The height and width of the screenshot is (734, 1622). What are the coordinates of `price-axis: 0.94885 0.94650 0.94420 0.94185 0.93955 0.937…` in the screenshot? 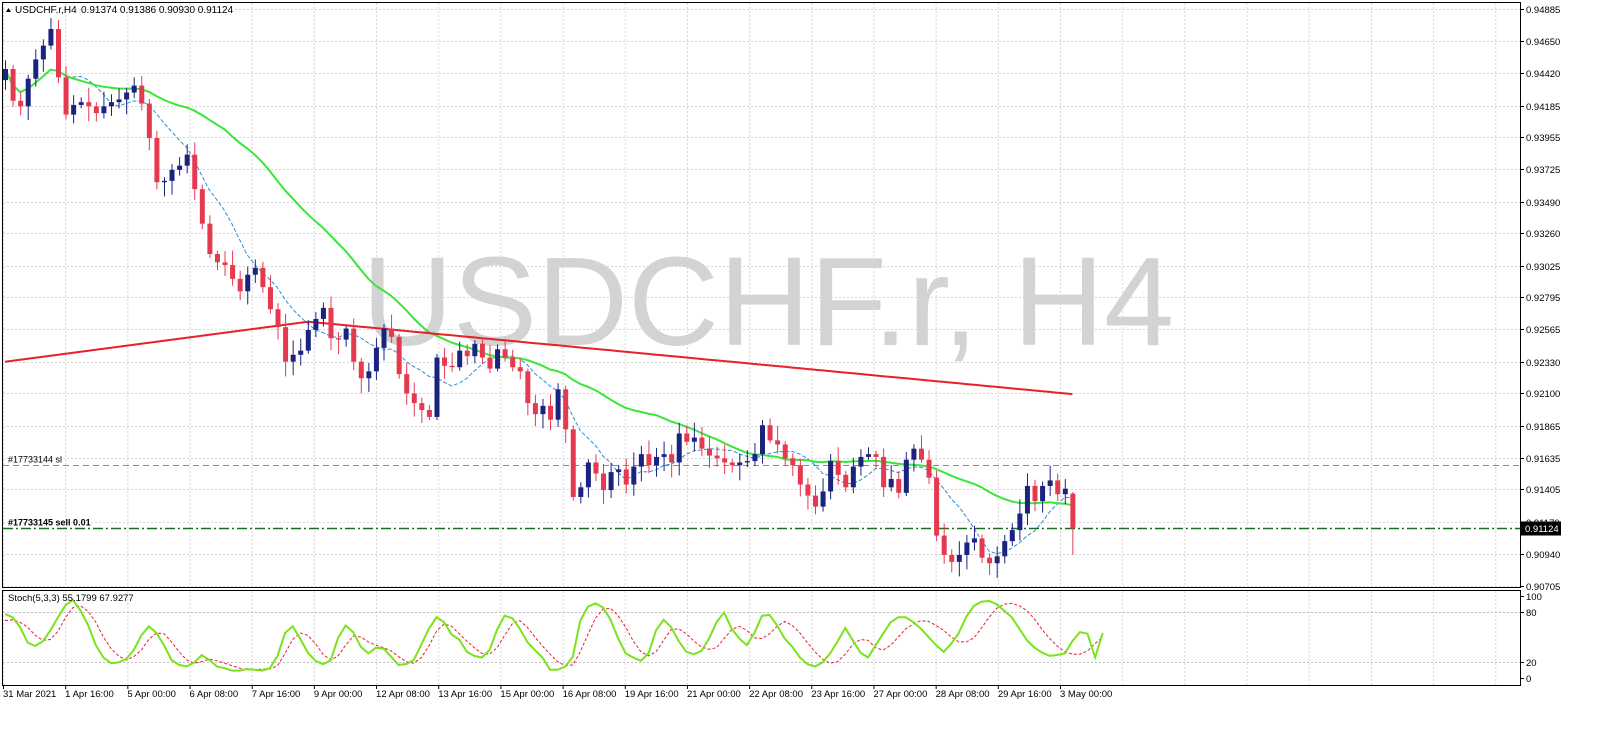 It's located at (1540, 299).